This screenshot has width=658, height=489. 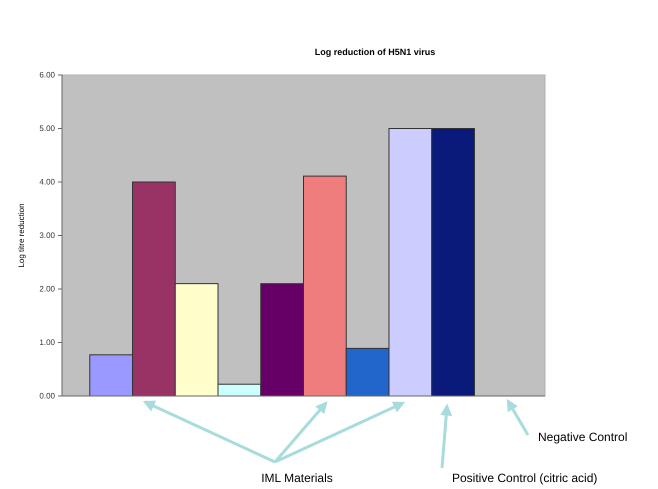 What do you see at coordinates (47, 396) in the screenshot?
I see `y-tick-label: 0.00` at bounding box center [47, 396].